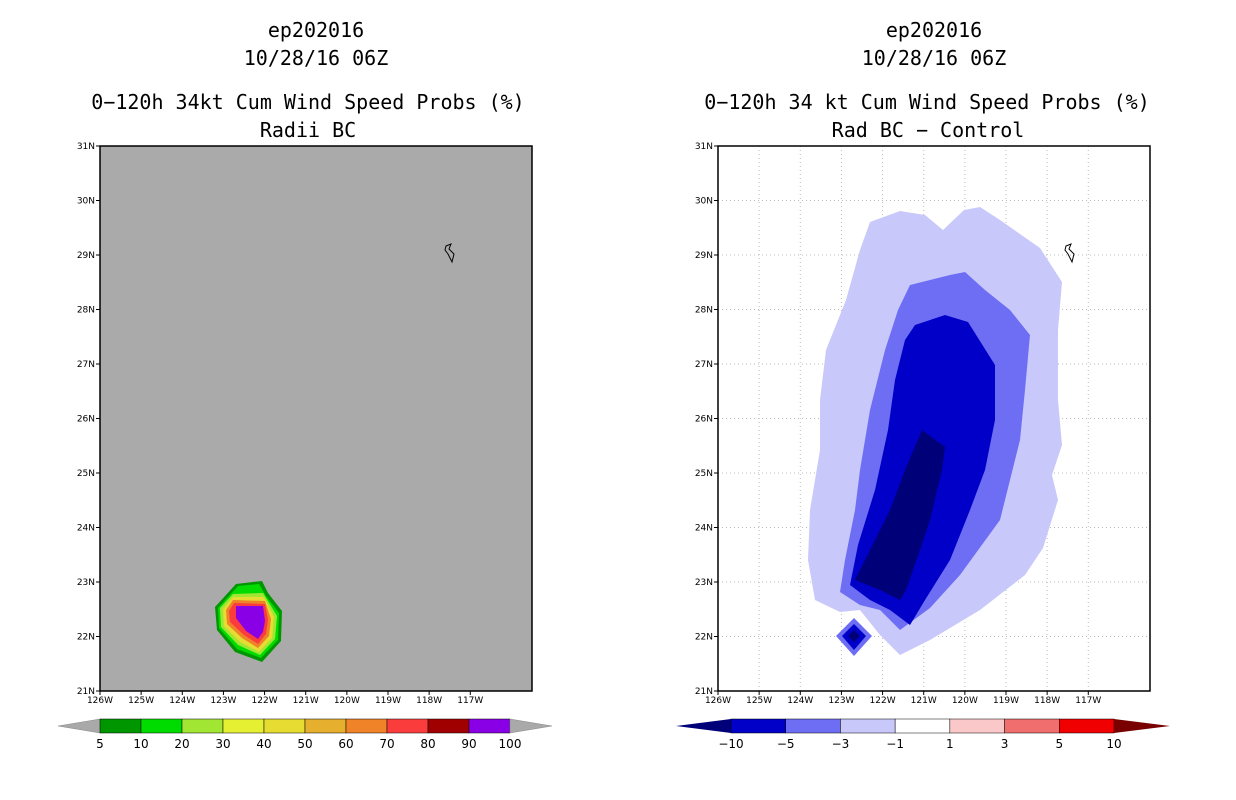 Image resolution: width=1236 pixels, height=800 pixels. I want to click on right-diff-small-neg10, so click(854, 636).